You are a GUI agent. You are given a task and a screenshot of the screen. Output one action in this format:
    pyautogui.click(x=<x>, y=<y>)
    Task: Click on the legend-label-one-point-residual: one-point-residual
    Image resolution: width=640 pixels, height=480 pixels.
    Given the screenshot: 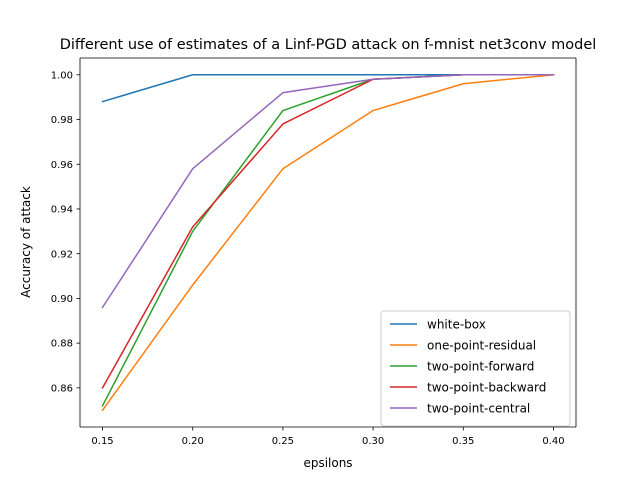 What is the action you would take?
    pyautogui.click(x=481, y=345)
    